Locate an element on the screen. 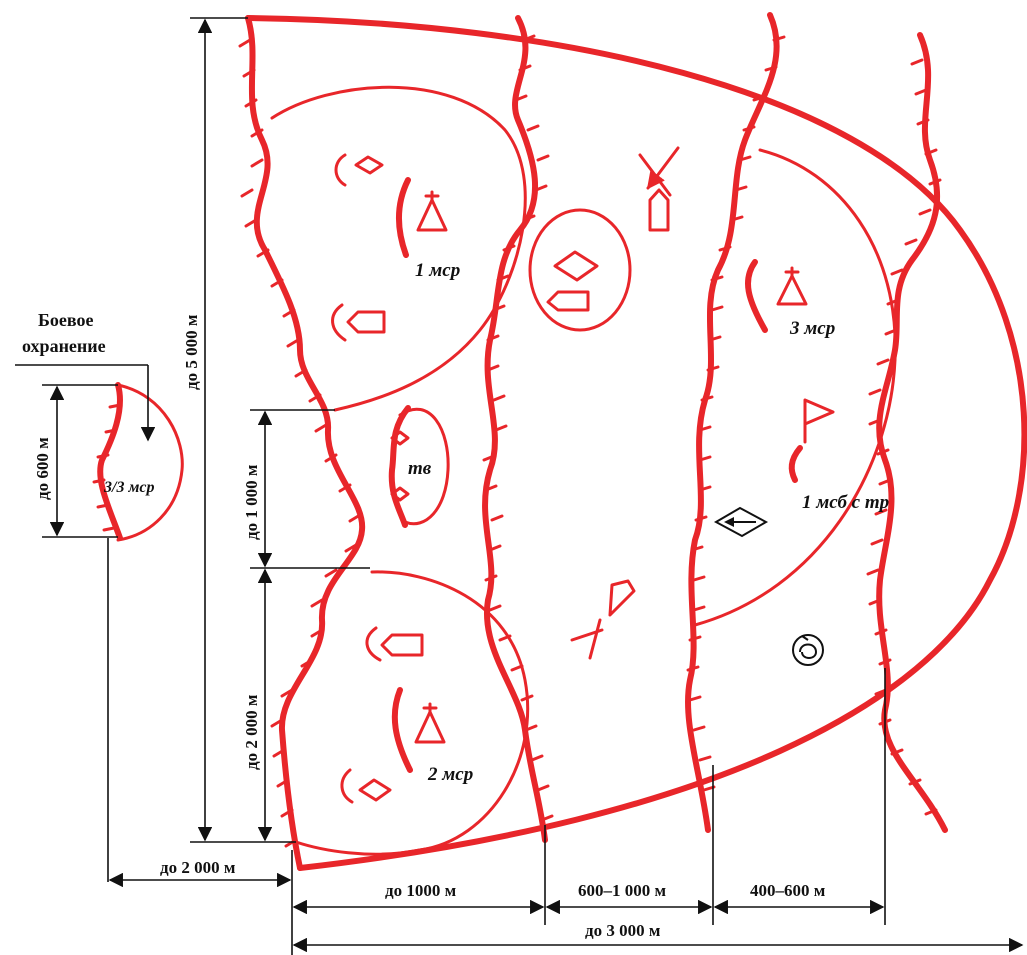 Image resolution: width=1027 pixels, height=955 pixels. platoon-position-1a is located at coordinates (340, 170).